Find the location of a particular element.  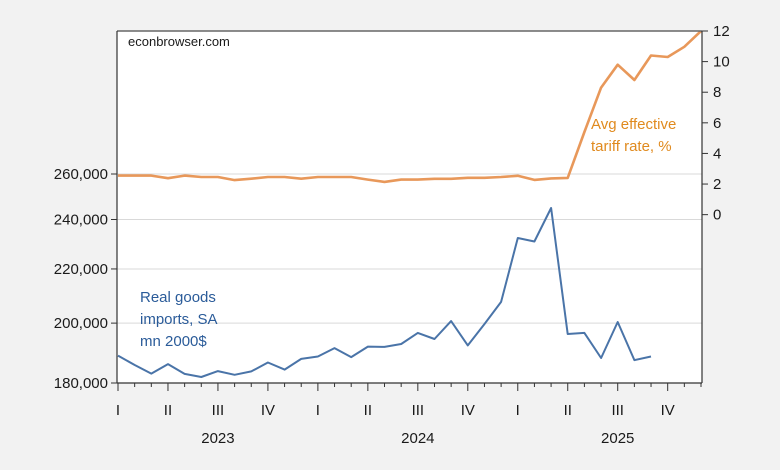

right-tick-label: 6 is located at coordinates (717, 123).